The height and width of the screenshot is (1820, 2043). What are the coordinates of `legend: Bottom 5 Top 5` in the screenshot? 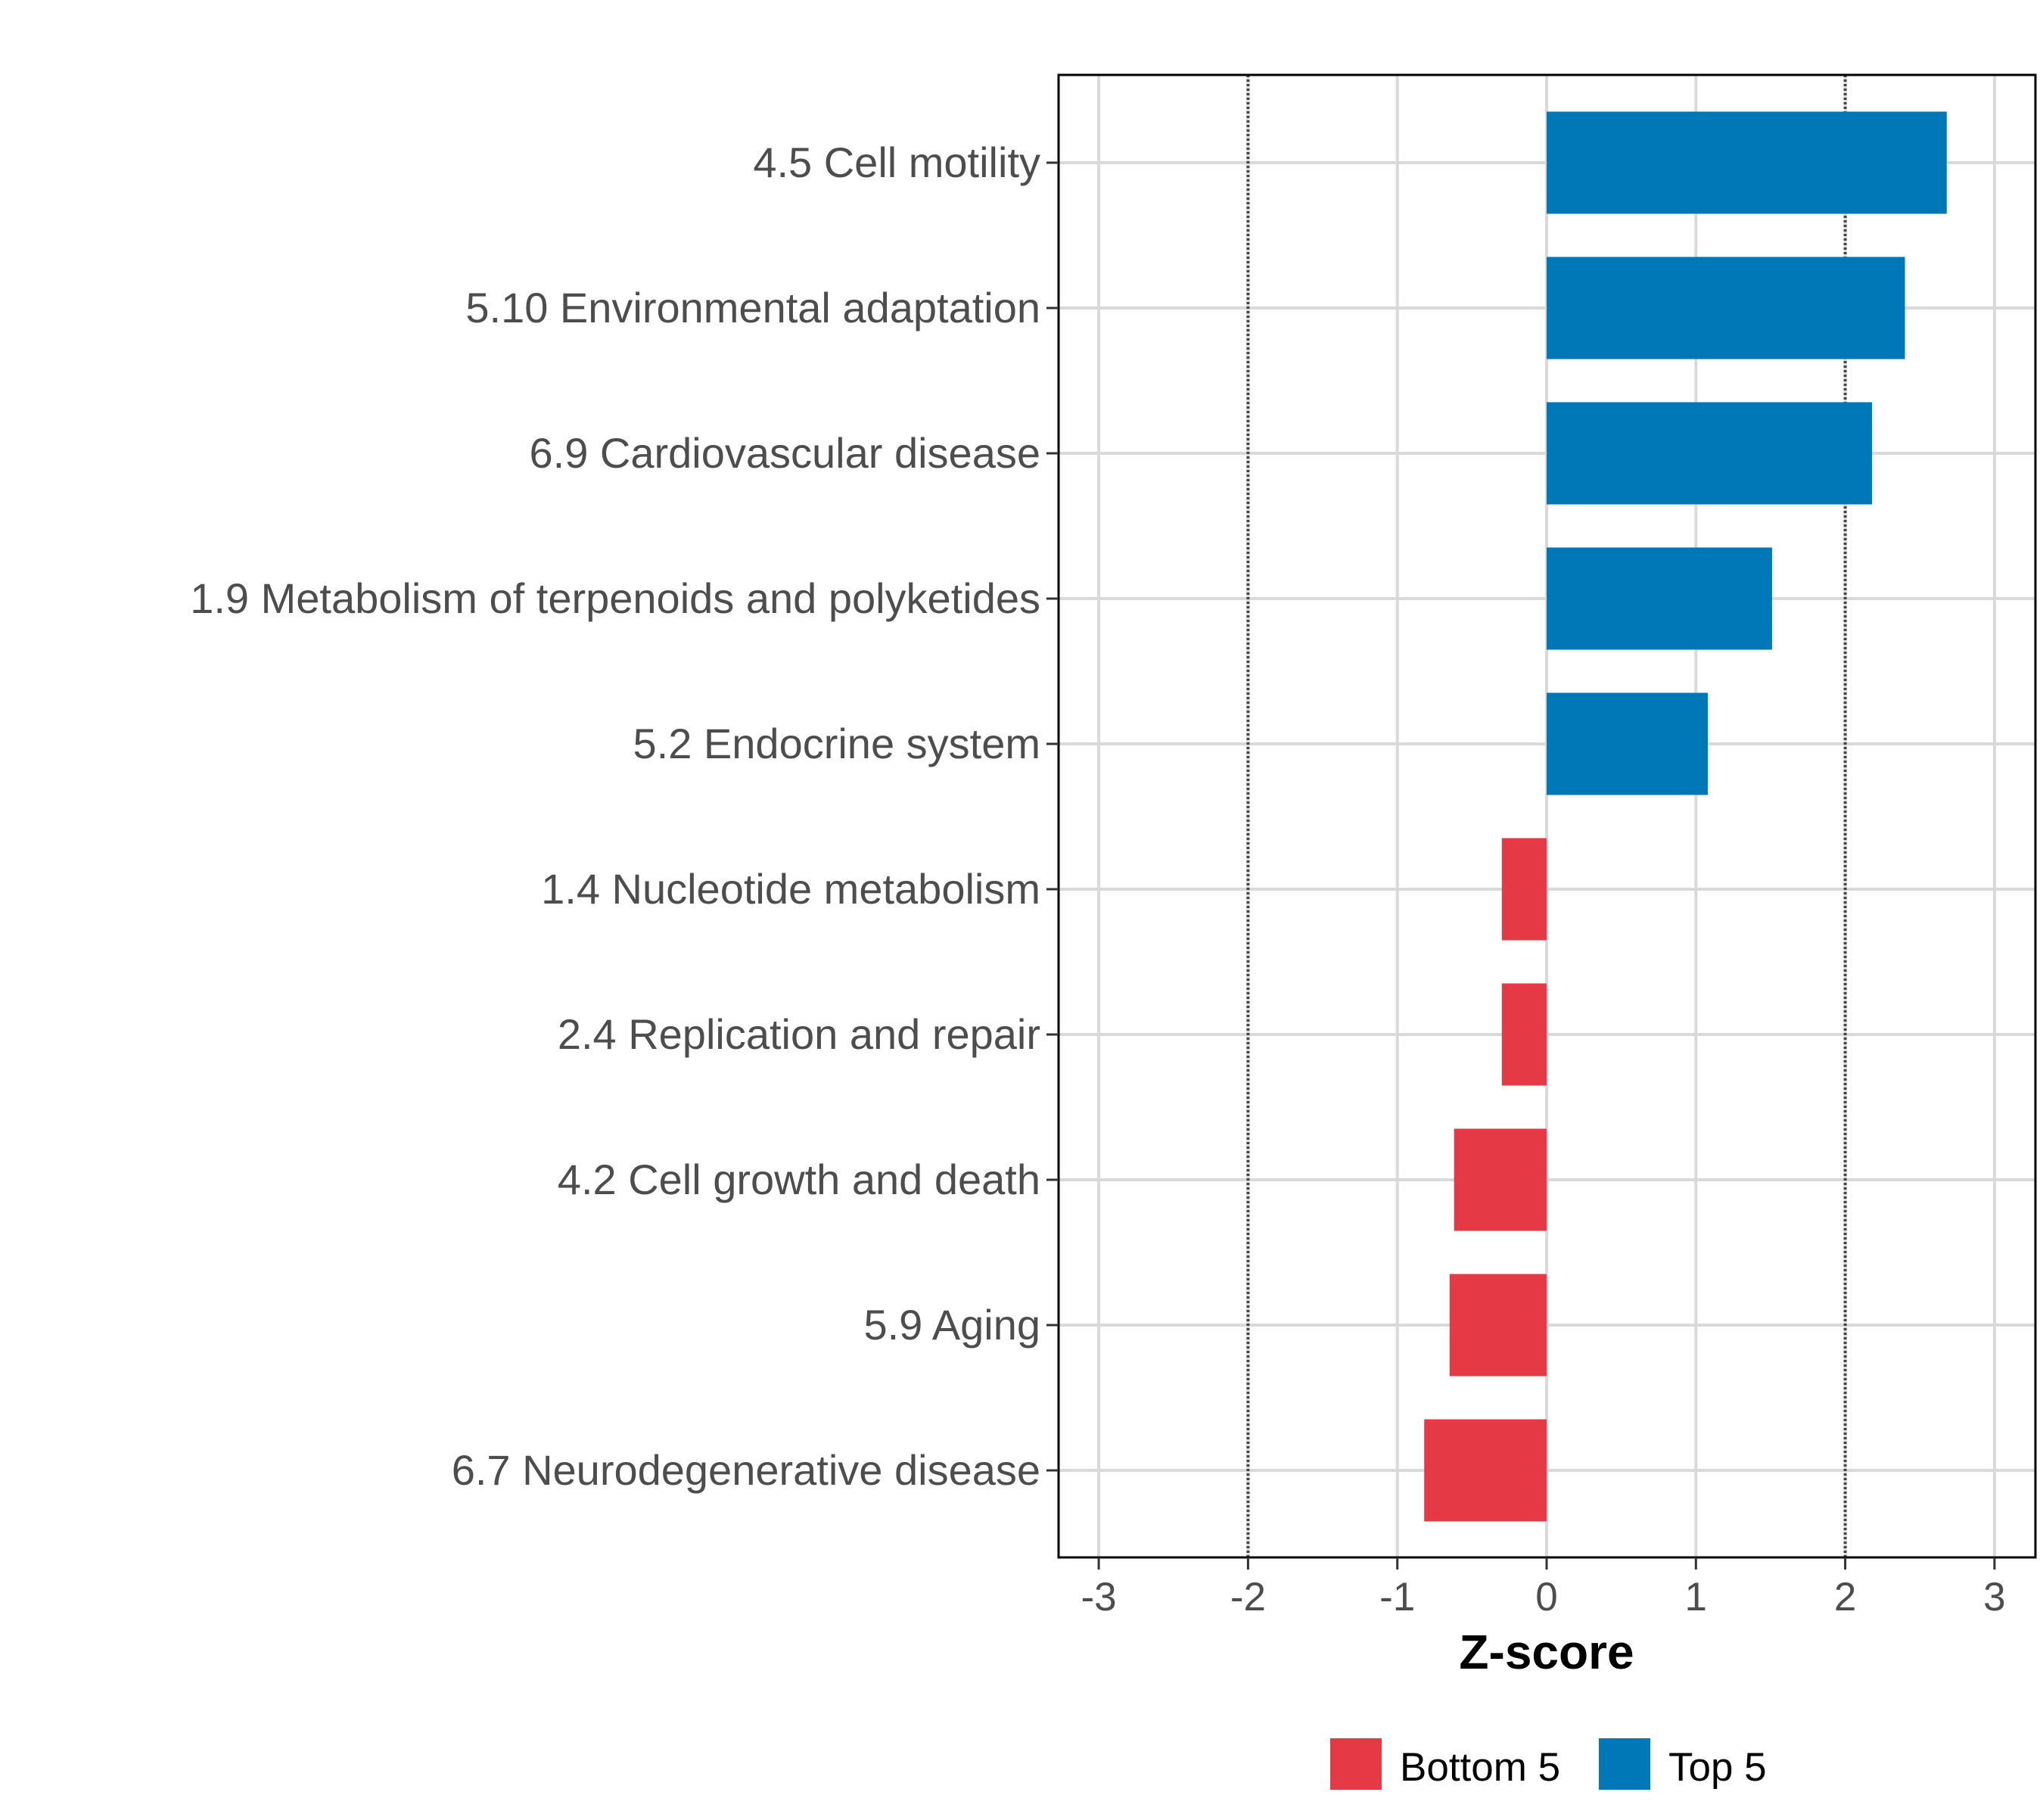 It's located at (1549, 1764).